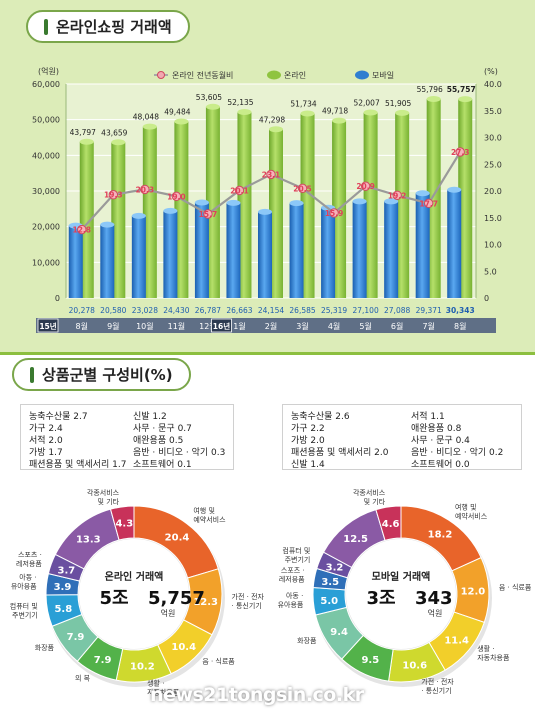 The width and height of the screenshot is (535, 713). What do you see at coordinates (365, 326) in the screenshot?
I see `x-tick-label: 5월` at bounding box center [365, 326].